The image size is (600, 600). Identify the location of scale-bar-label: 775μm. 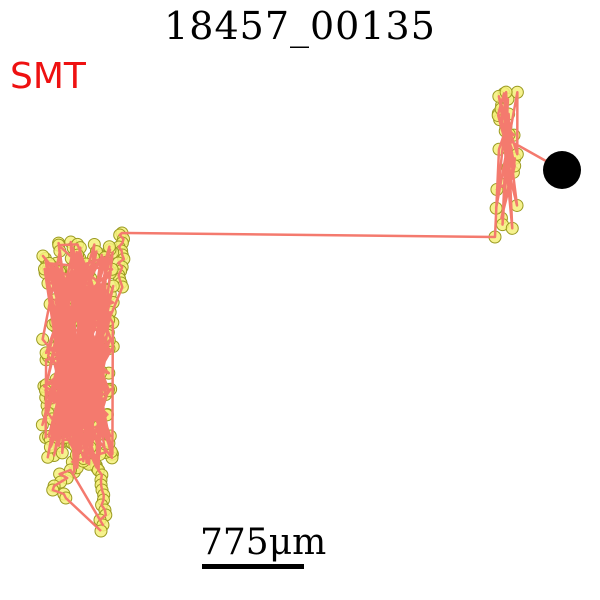
(263, 542).